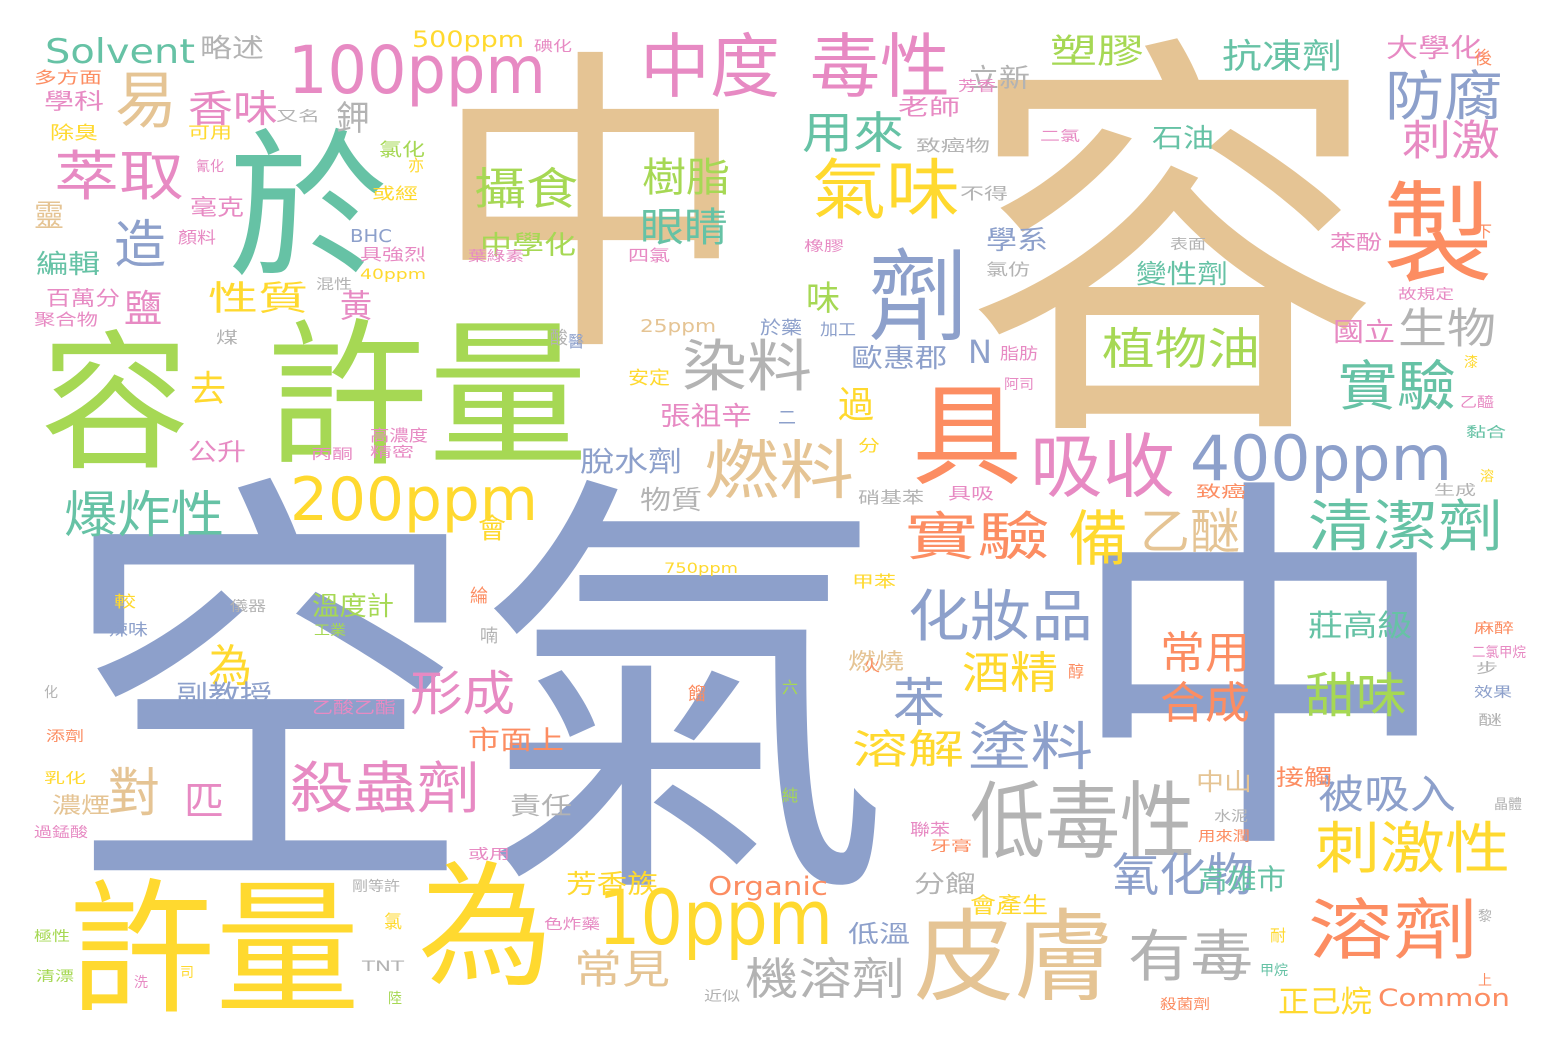 This screenshot has width=1548, height=1052. I want to click on word-97: 低溫, so click(879, 934).